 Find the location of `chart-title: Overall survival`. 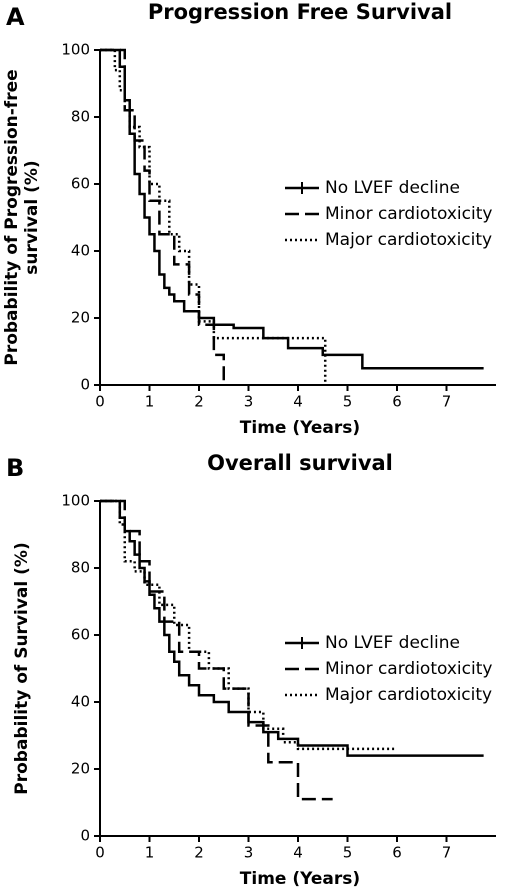

chart-title: Overall survival is located at coordinates (300, 463).